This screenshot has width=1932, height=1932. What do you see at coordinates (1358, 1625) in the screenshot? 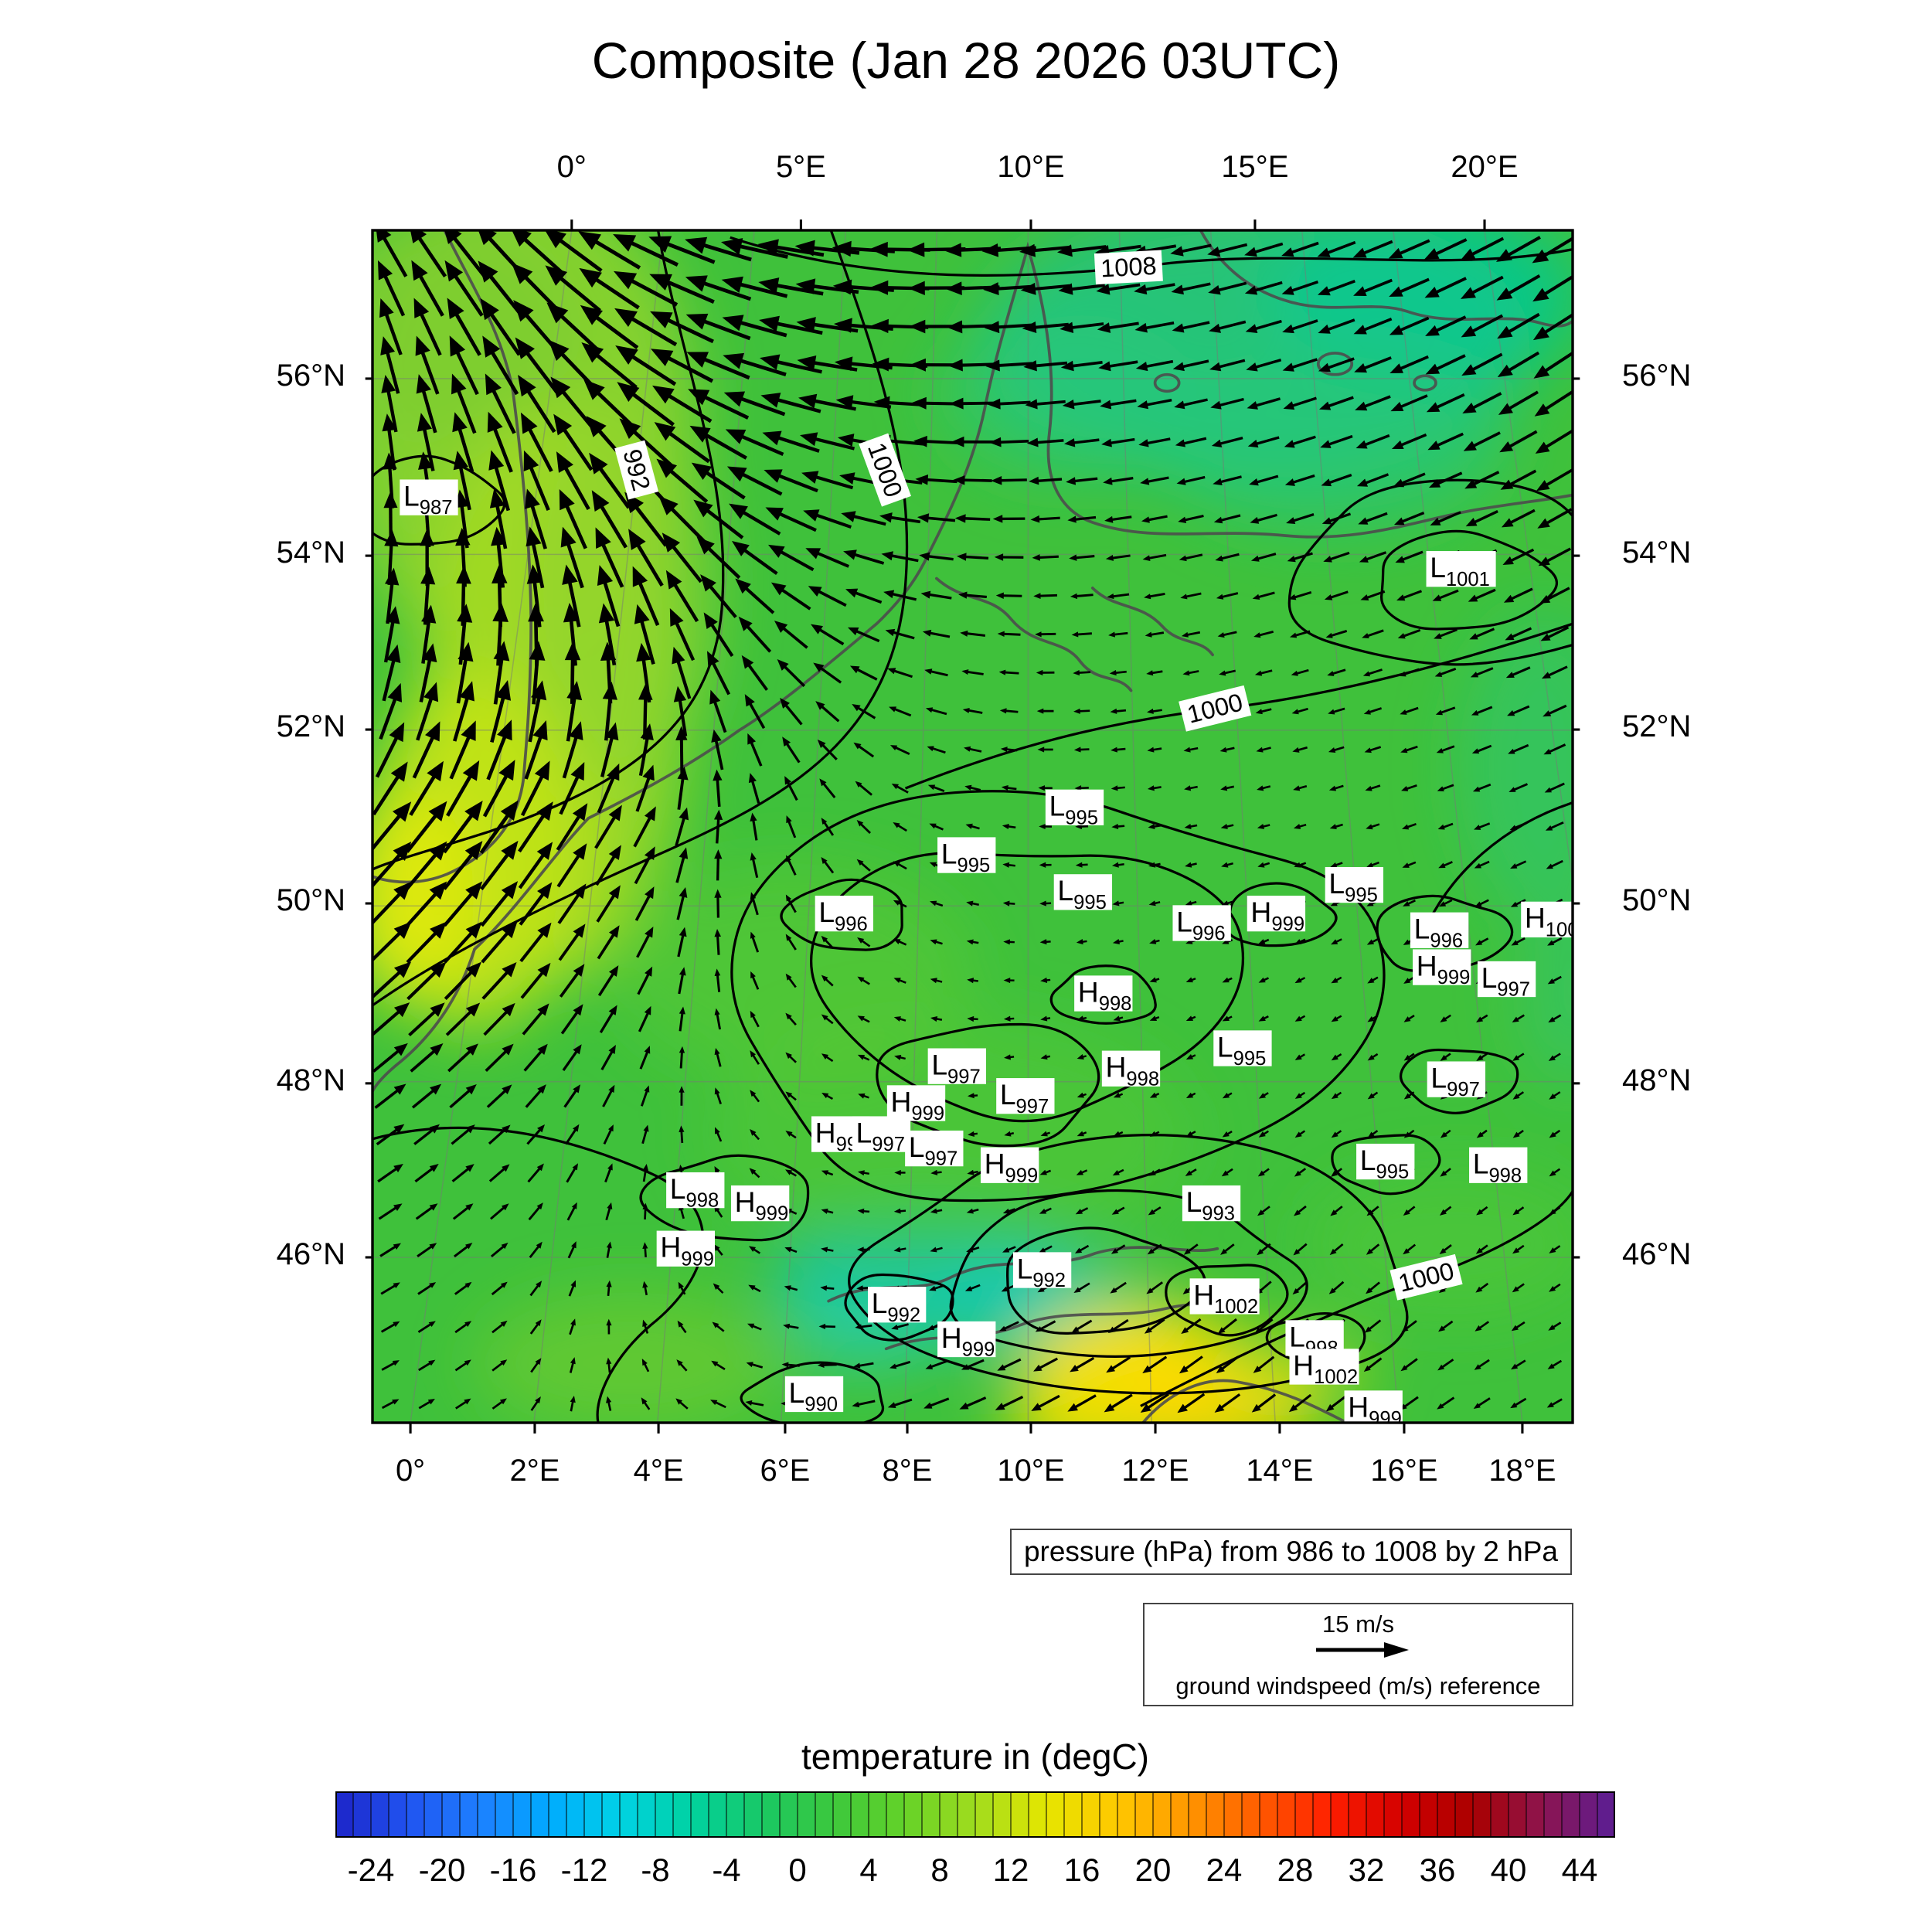
I see `wind-reference-speed-label: 15 m/s` at bounding box center [1358, 1625].